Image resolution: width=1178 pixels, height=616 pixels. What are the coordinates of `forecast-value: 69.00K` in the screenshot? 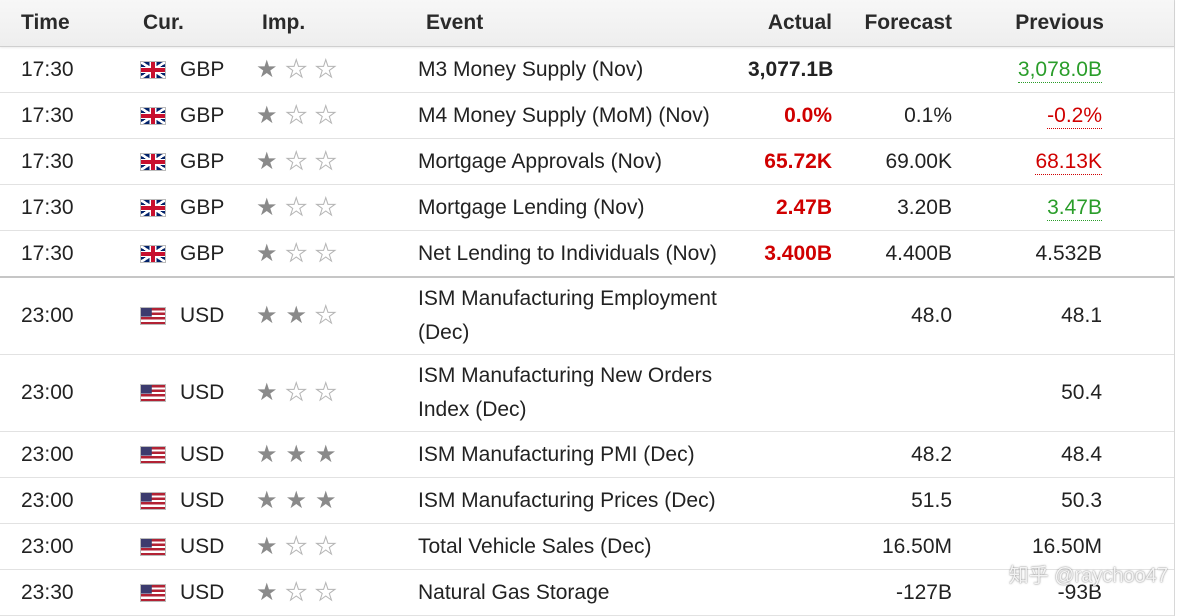 It's located at (918, 161).